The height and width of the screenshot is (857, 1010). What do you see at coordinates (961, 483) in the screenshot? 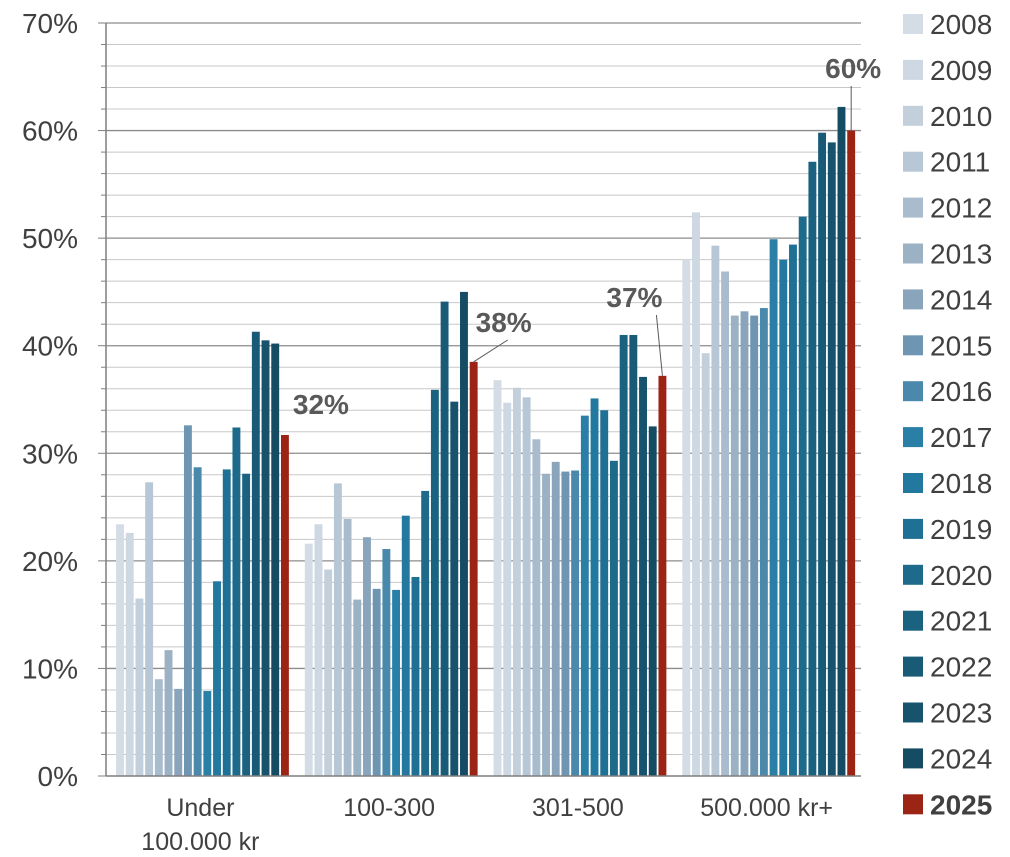
I see `legend-label: 2018` at bounding box center [961, 483].